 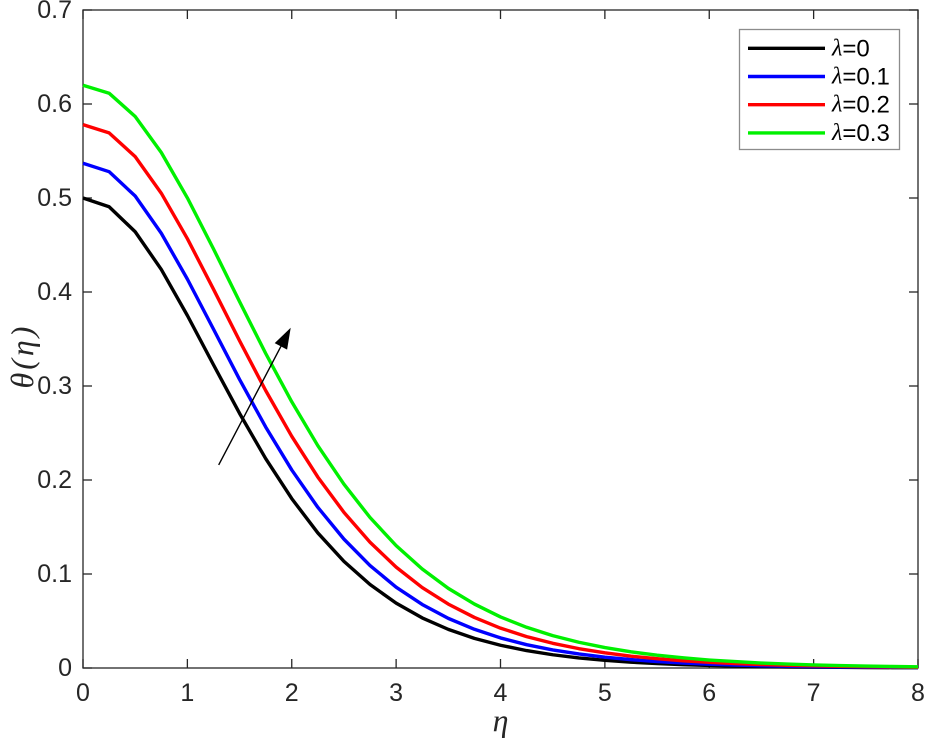 I want to click on legend-item: λ=0.3, so click(x=819, y=132).